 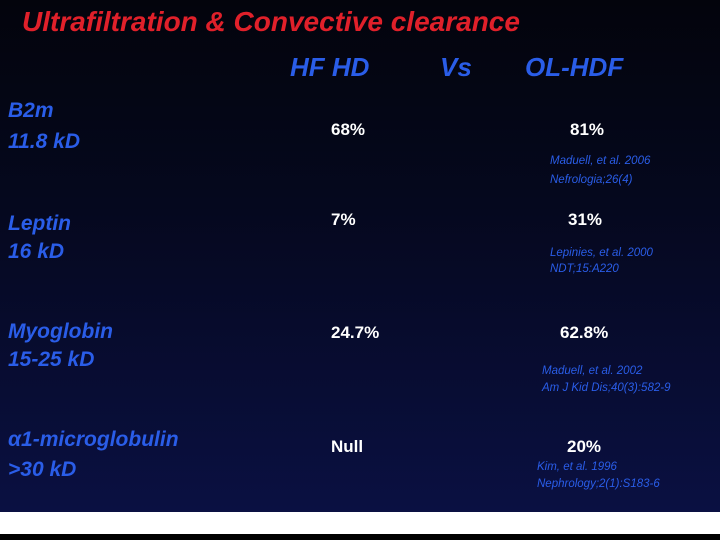 What do you see at coordinates (587, 129) in the screenshot?
I see `value: 81%` at bounding box center [587, 129].